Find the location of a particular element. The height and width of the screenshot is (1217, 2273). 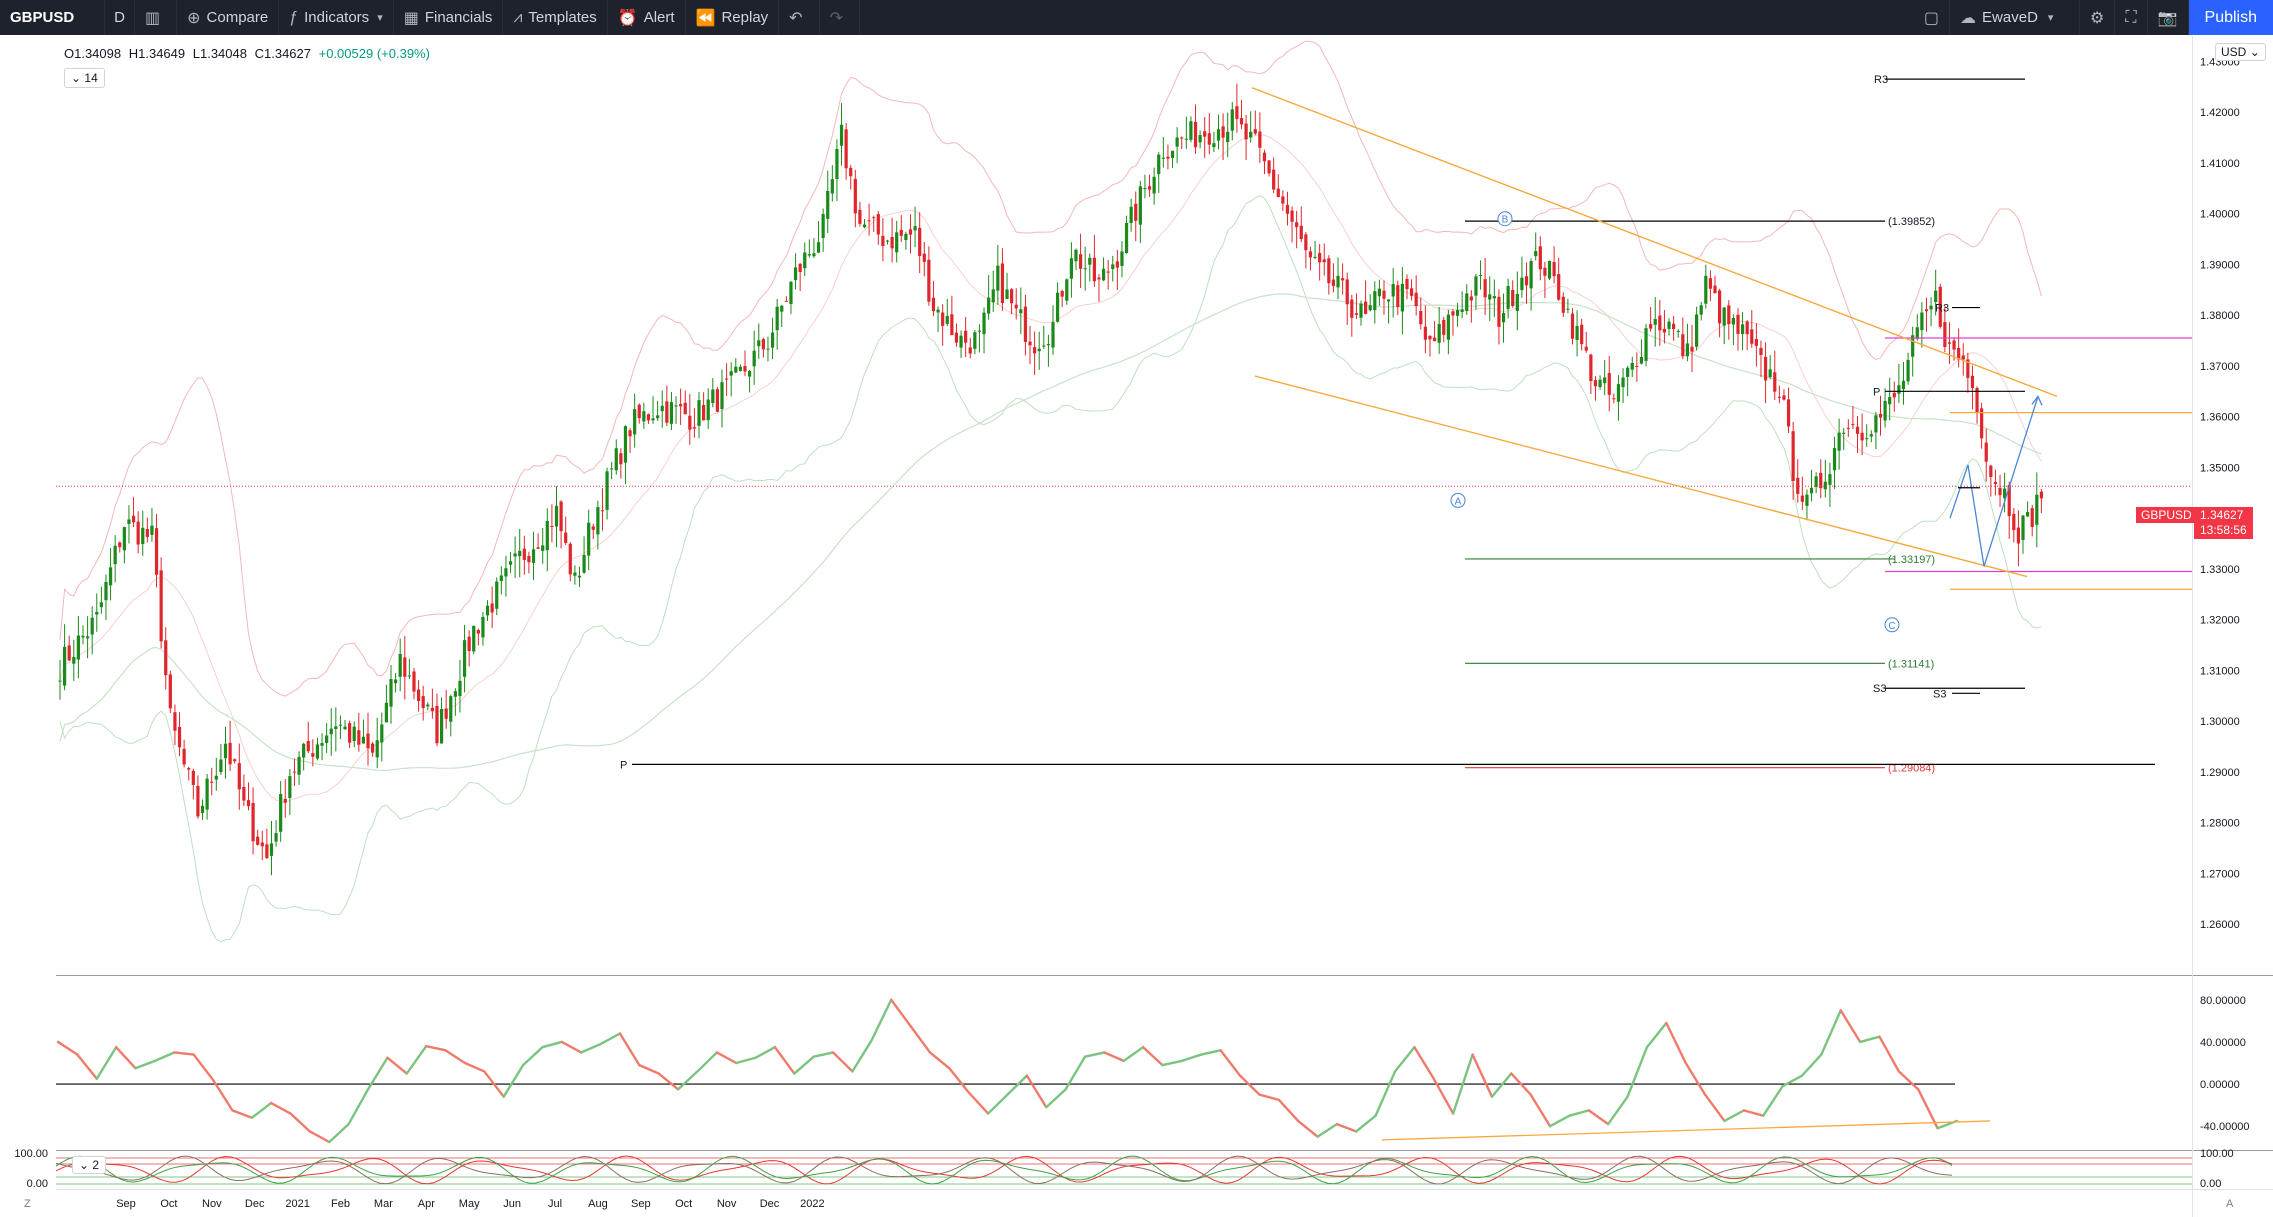

s3-label-left: S3 is located at coordinates (1879, 689).